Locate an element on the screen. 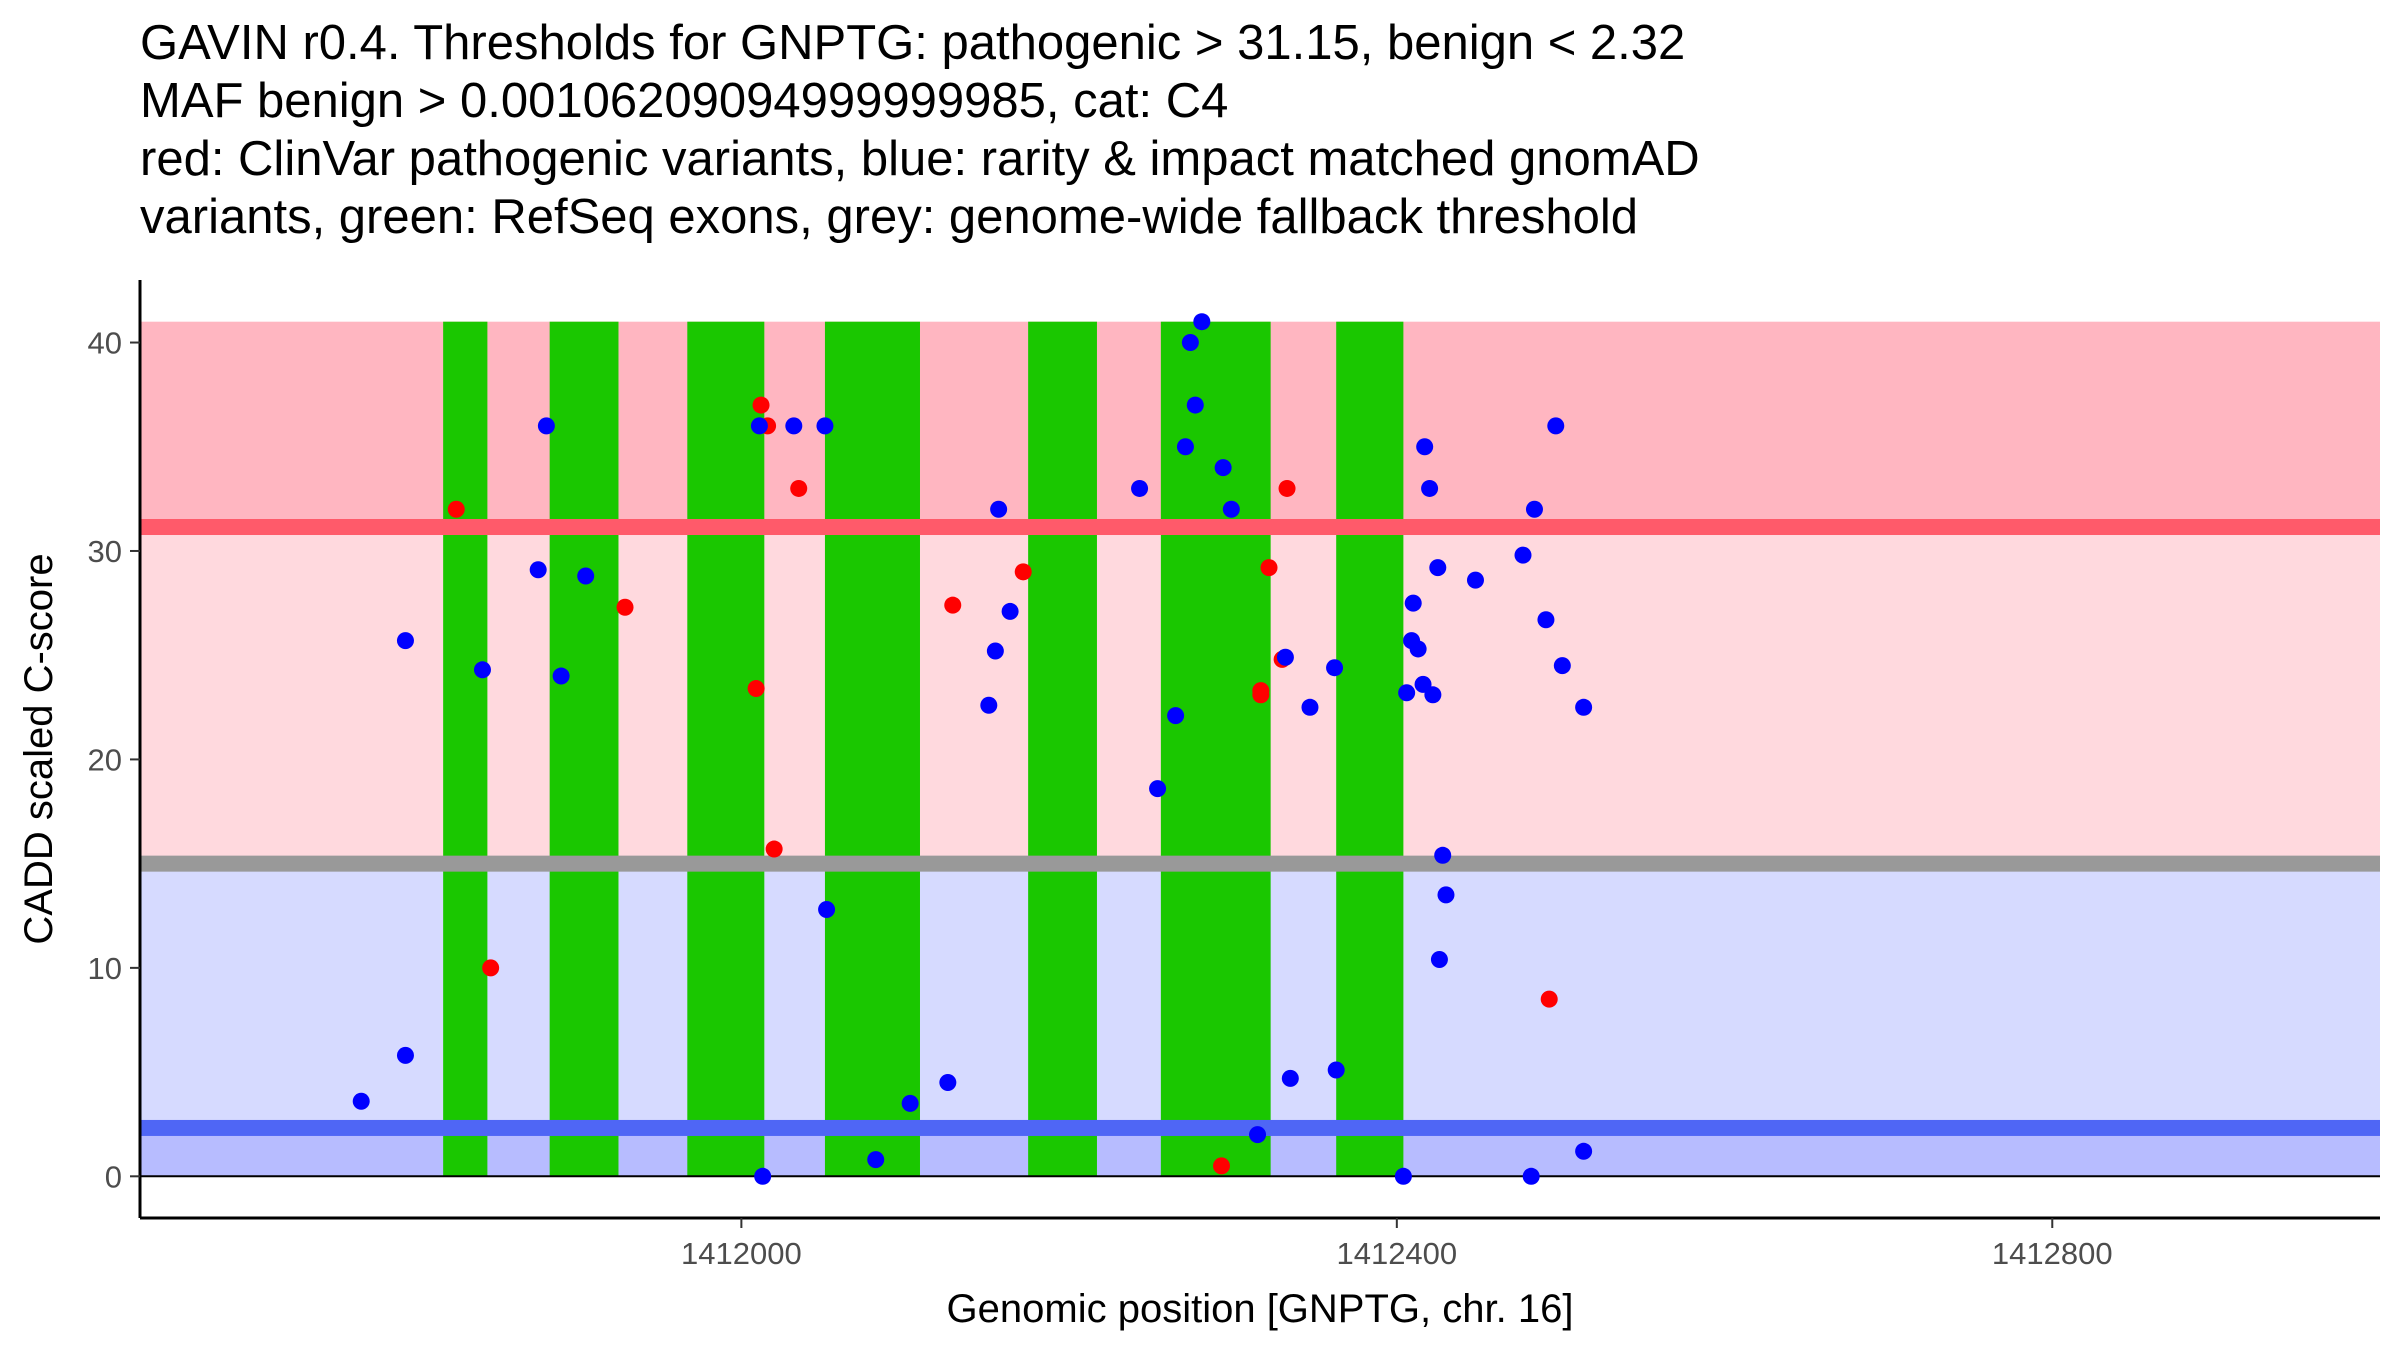 This screenshot has height=1350, width=2400. x-tick-label: 1412800 is located at coordinates (2052, 1253).